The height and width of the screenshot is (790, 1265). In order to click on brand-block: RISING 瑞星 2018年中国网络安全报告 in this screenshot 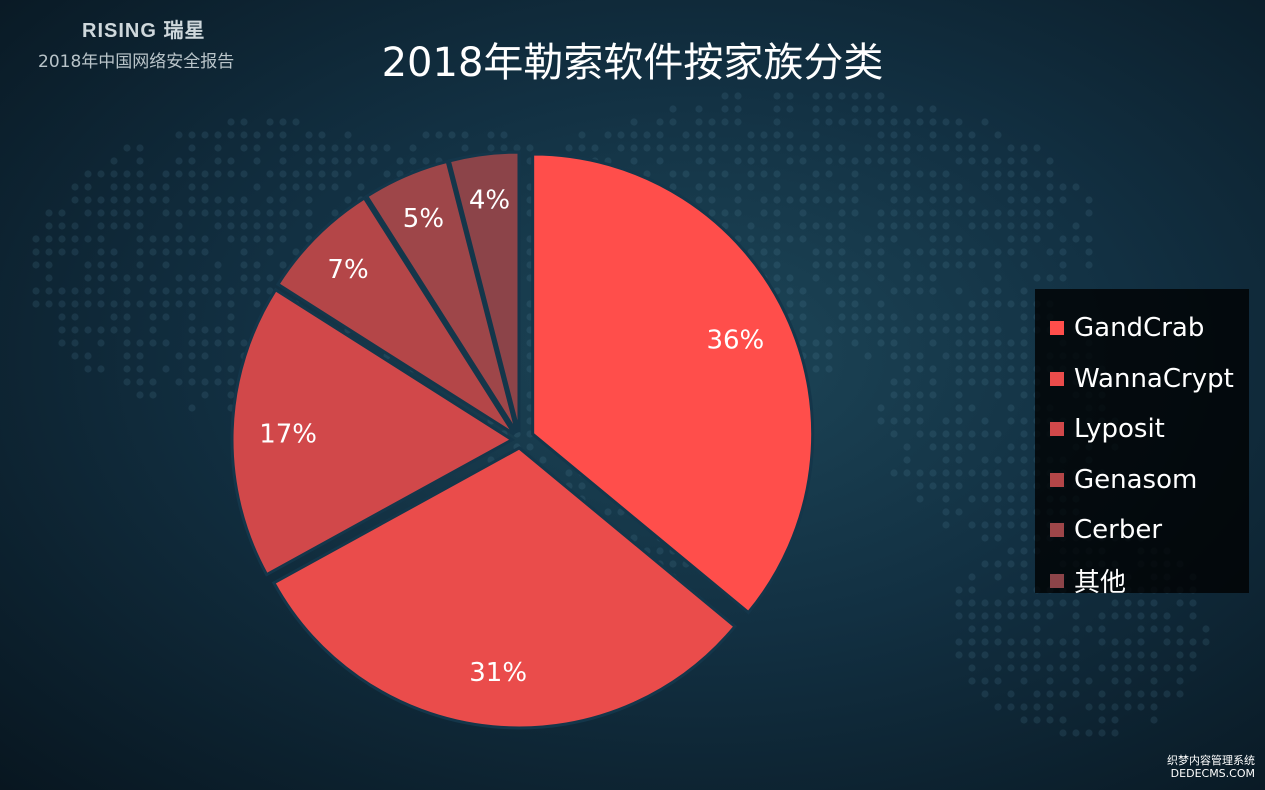, I will do `click(136, 43)`.